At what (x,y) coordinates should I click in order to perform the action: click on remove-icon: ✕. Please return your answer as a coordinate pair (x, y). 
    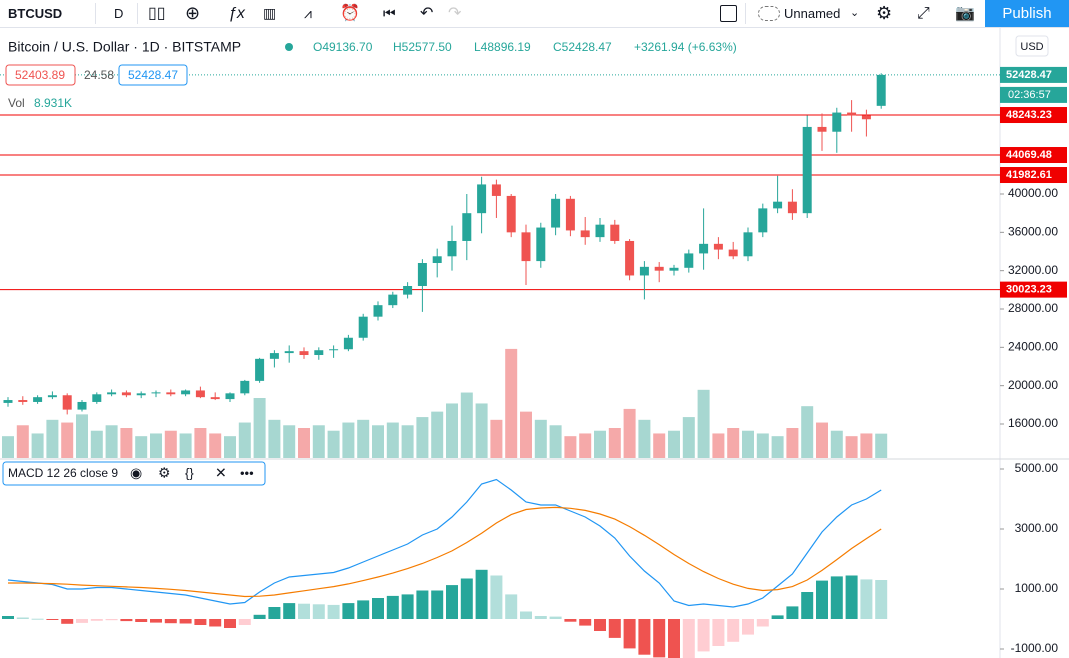
    Looking at the image, I should click on (221, 473).